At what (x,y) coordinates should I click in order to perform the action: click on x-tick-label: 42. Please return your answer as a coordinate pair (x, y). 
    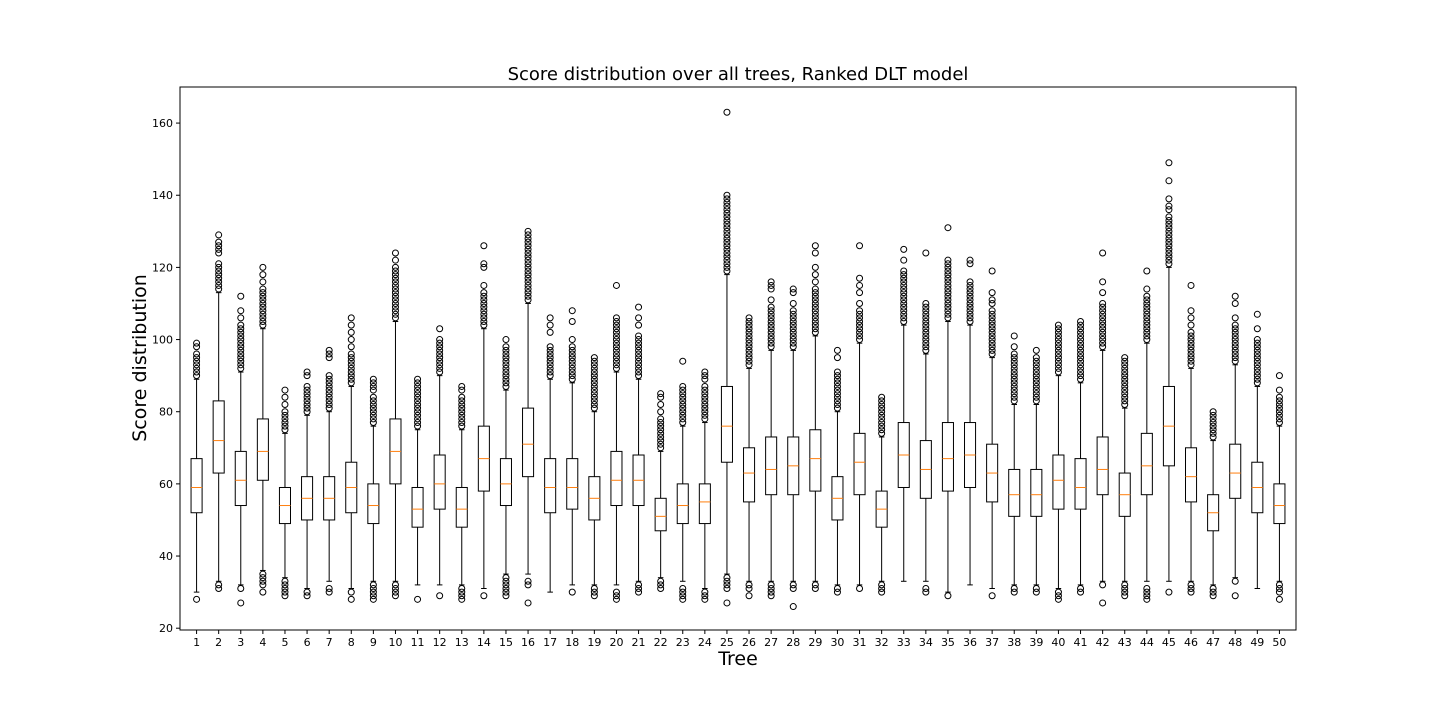
    Looking at the image, I should click on (1103, 642).